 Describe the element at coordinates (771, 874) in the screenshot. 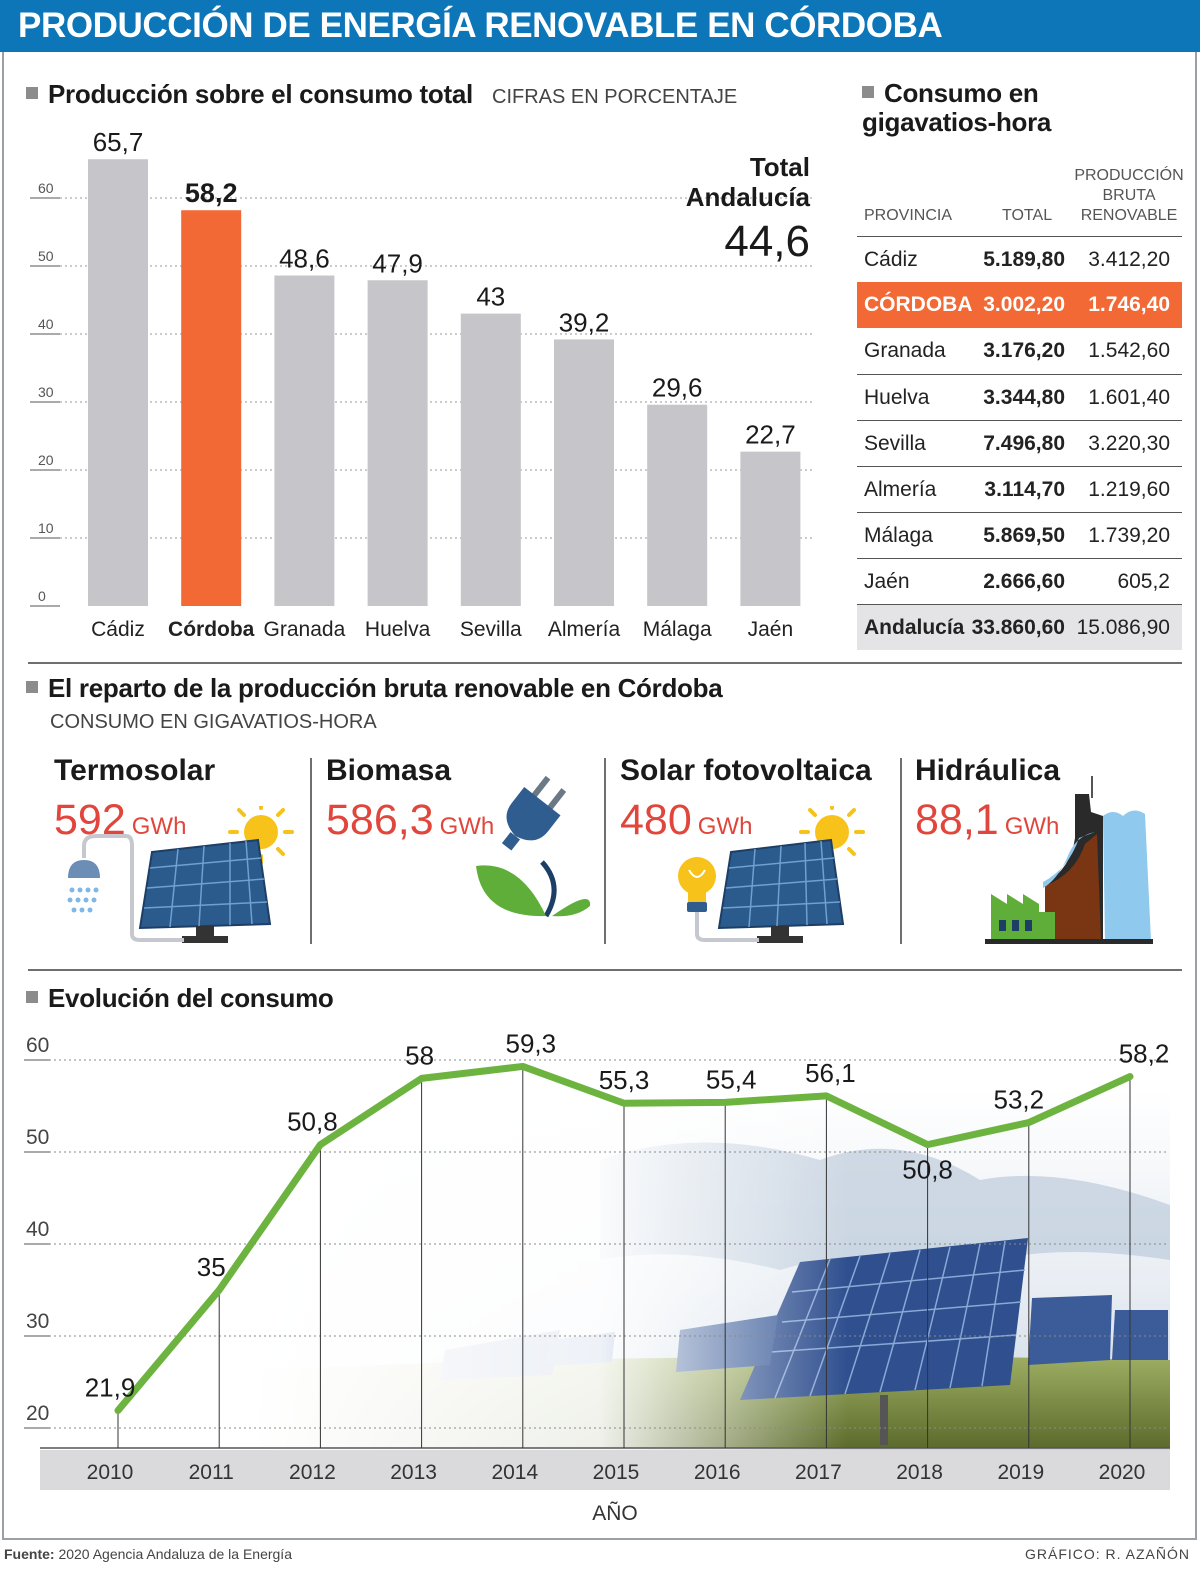

I see `solar-panel-bulb-icon` at that location.